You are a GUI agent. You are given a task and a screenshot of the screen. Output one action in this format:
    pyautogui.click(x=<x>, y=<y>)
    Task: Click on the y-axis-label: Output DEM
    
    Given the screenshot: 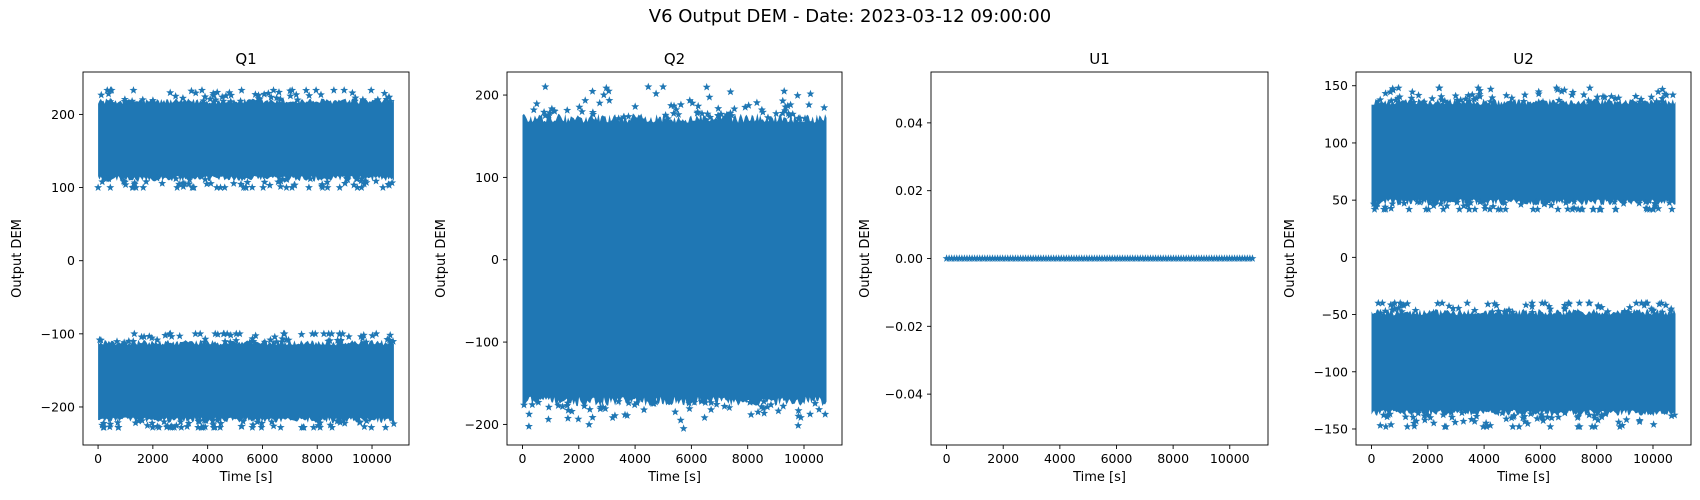 What is the action you would take?
    pyautogui.click(x=17, y=258)
    